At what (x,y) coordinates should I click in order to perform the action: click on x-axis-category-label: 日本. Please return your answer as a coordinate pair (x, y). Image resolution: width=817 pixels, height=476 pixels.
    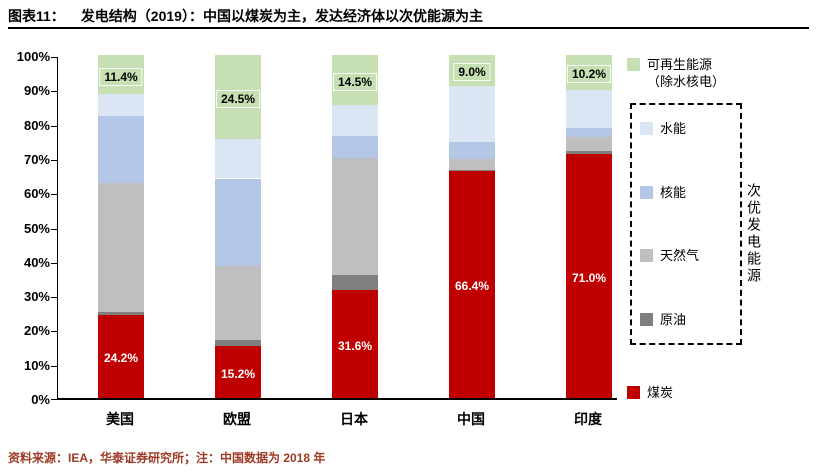
    Looking at the image, I should click on (354, 419).